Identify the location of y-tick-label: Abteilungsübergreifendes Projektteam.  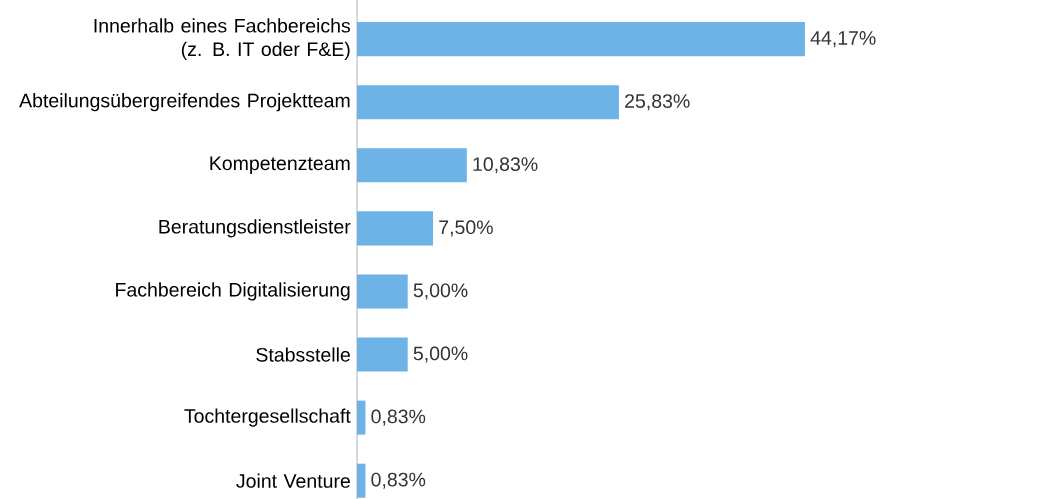
(184, 102).